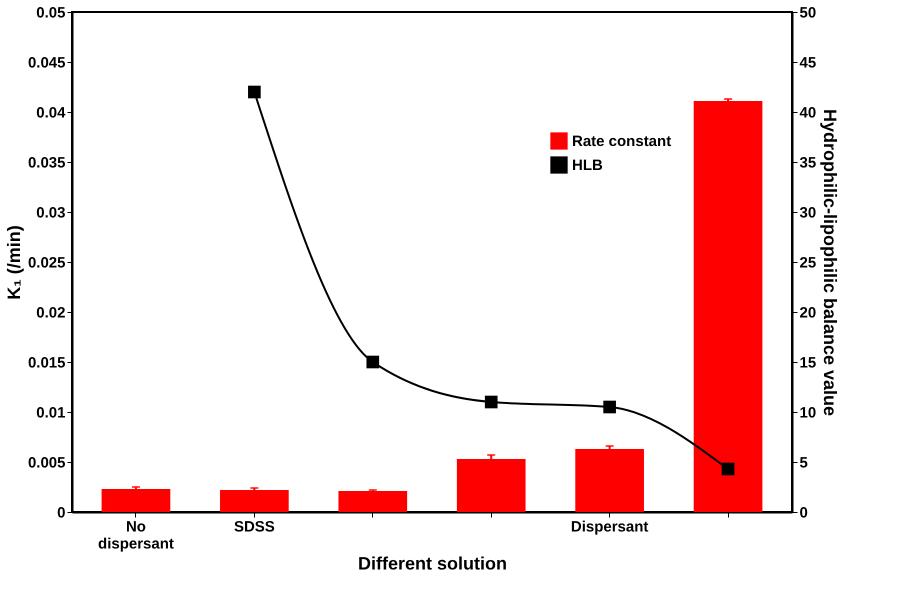 Image resolution: width=908 pixels, height=602 pixels. What do you see at coordinates (609, 527) in the screenshot?
I see `x-tick-label: Dispersant` at bounding box center [609, 527].